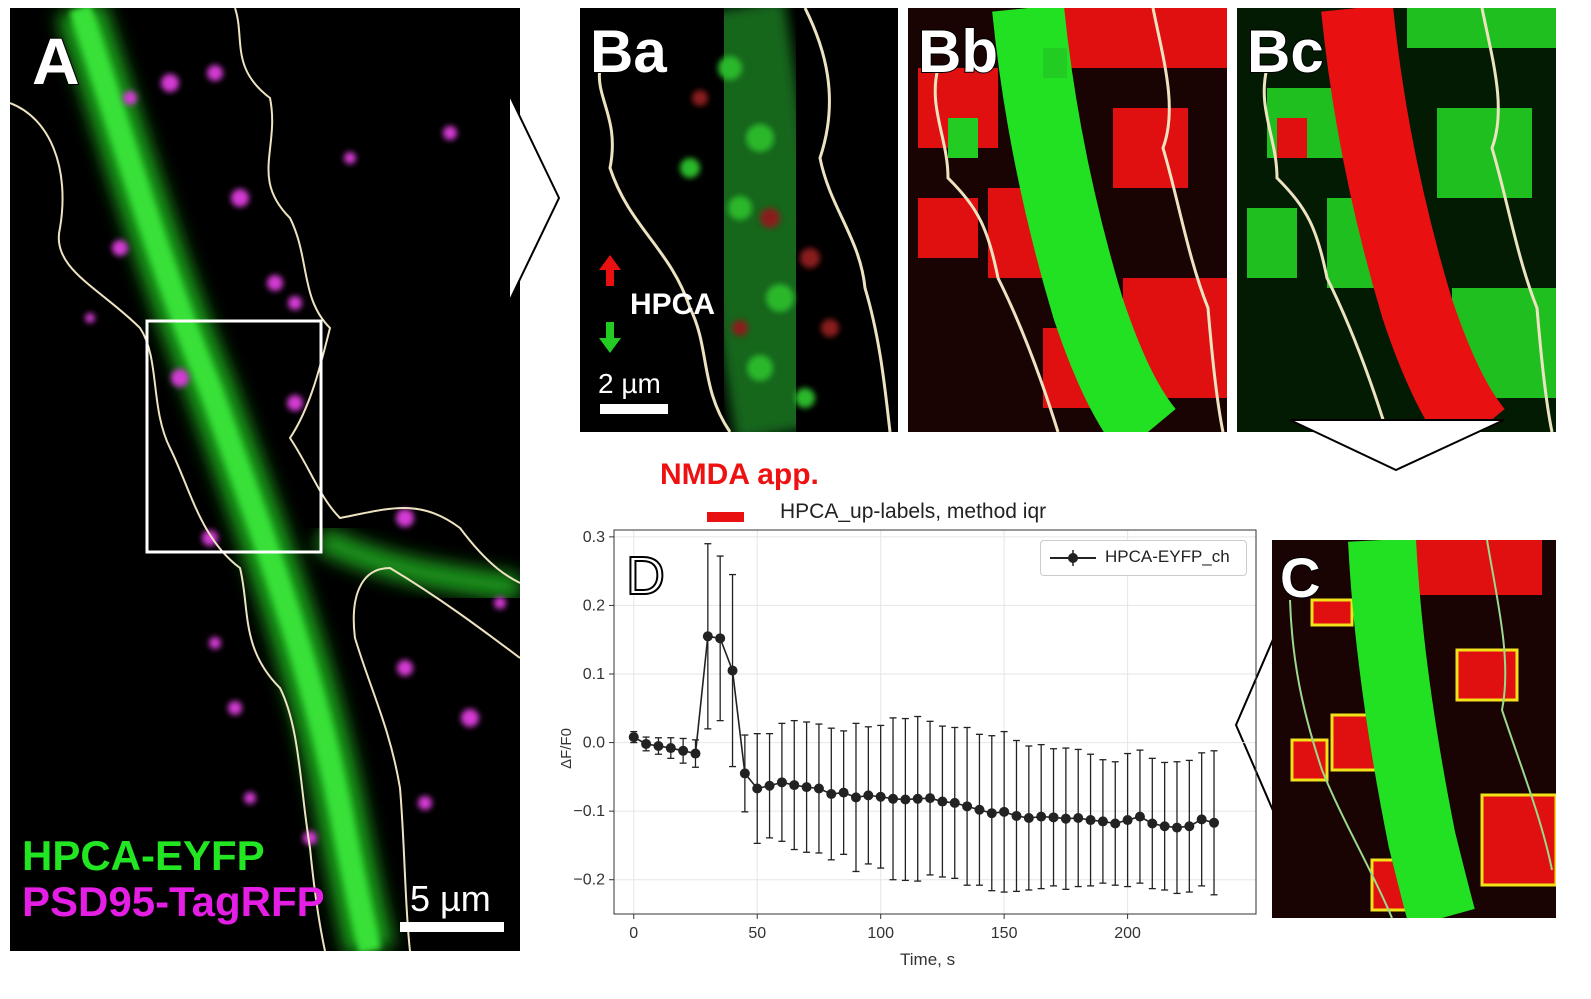  I want to click on legend-marker-icon, so click(1073, 558).